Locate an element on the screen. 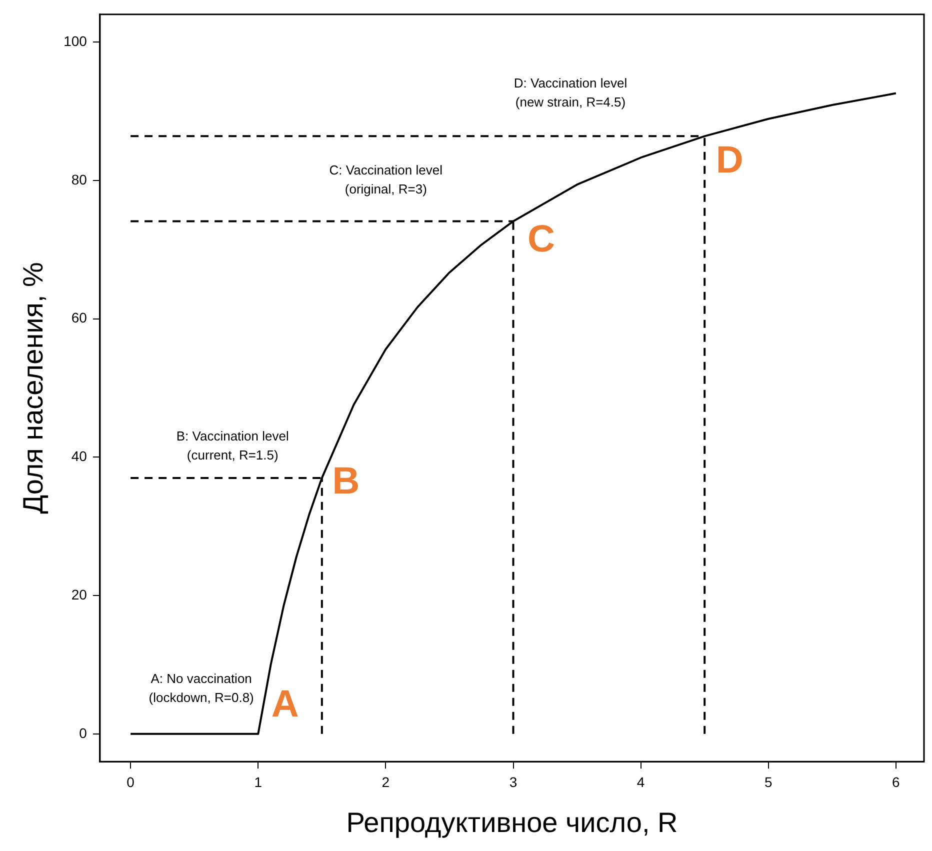  y-tick-label: 60 is located at coordinates (79, 318).